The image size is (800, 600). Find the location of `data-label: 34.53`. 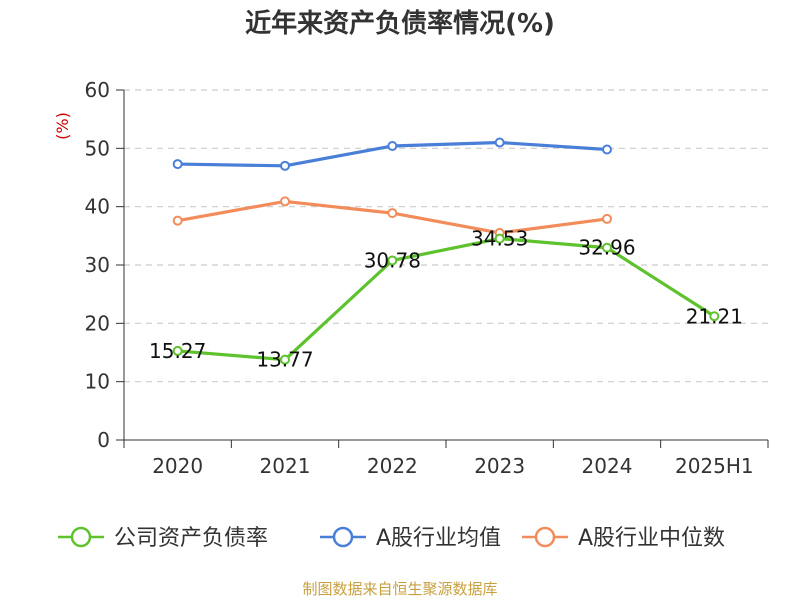

data-label: 34.53 is located at coordinates (499, 239).